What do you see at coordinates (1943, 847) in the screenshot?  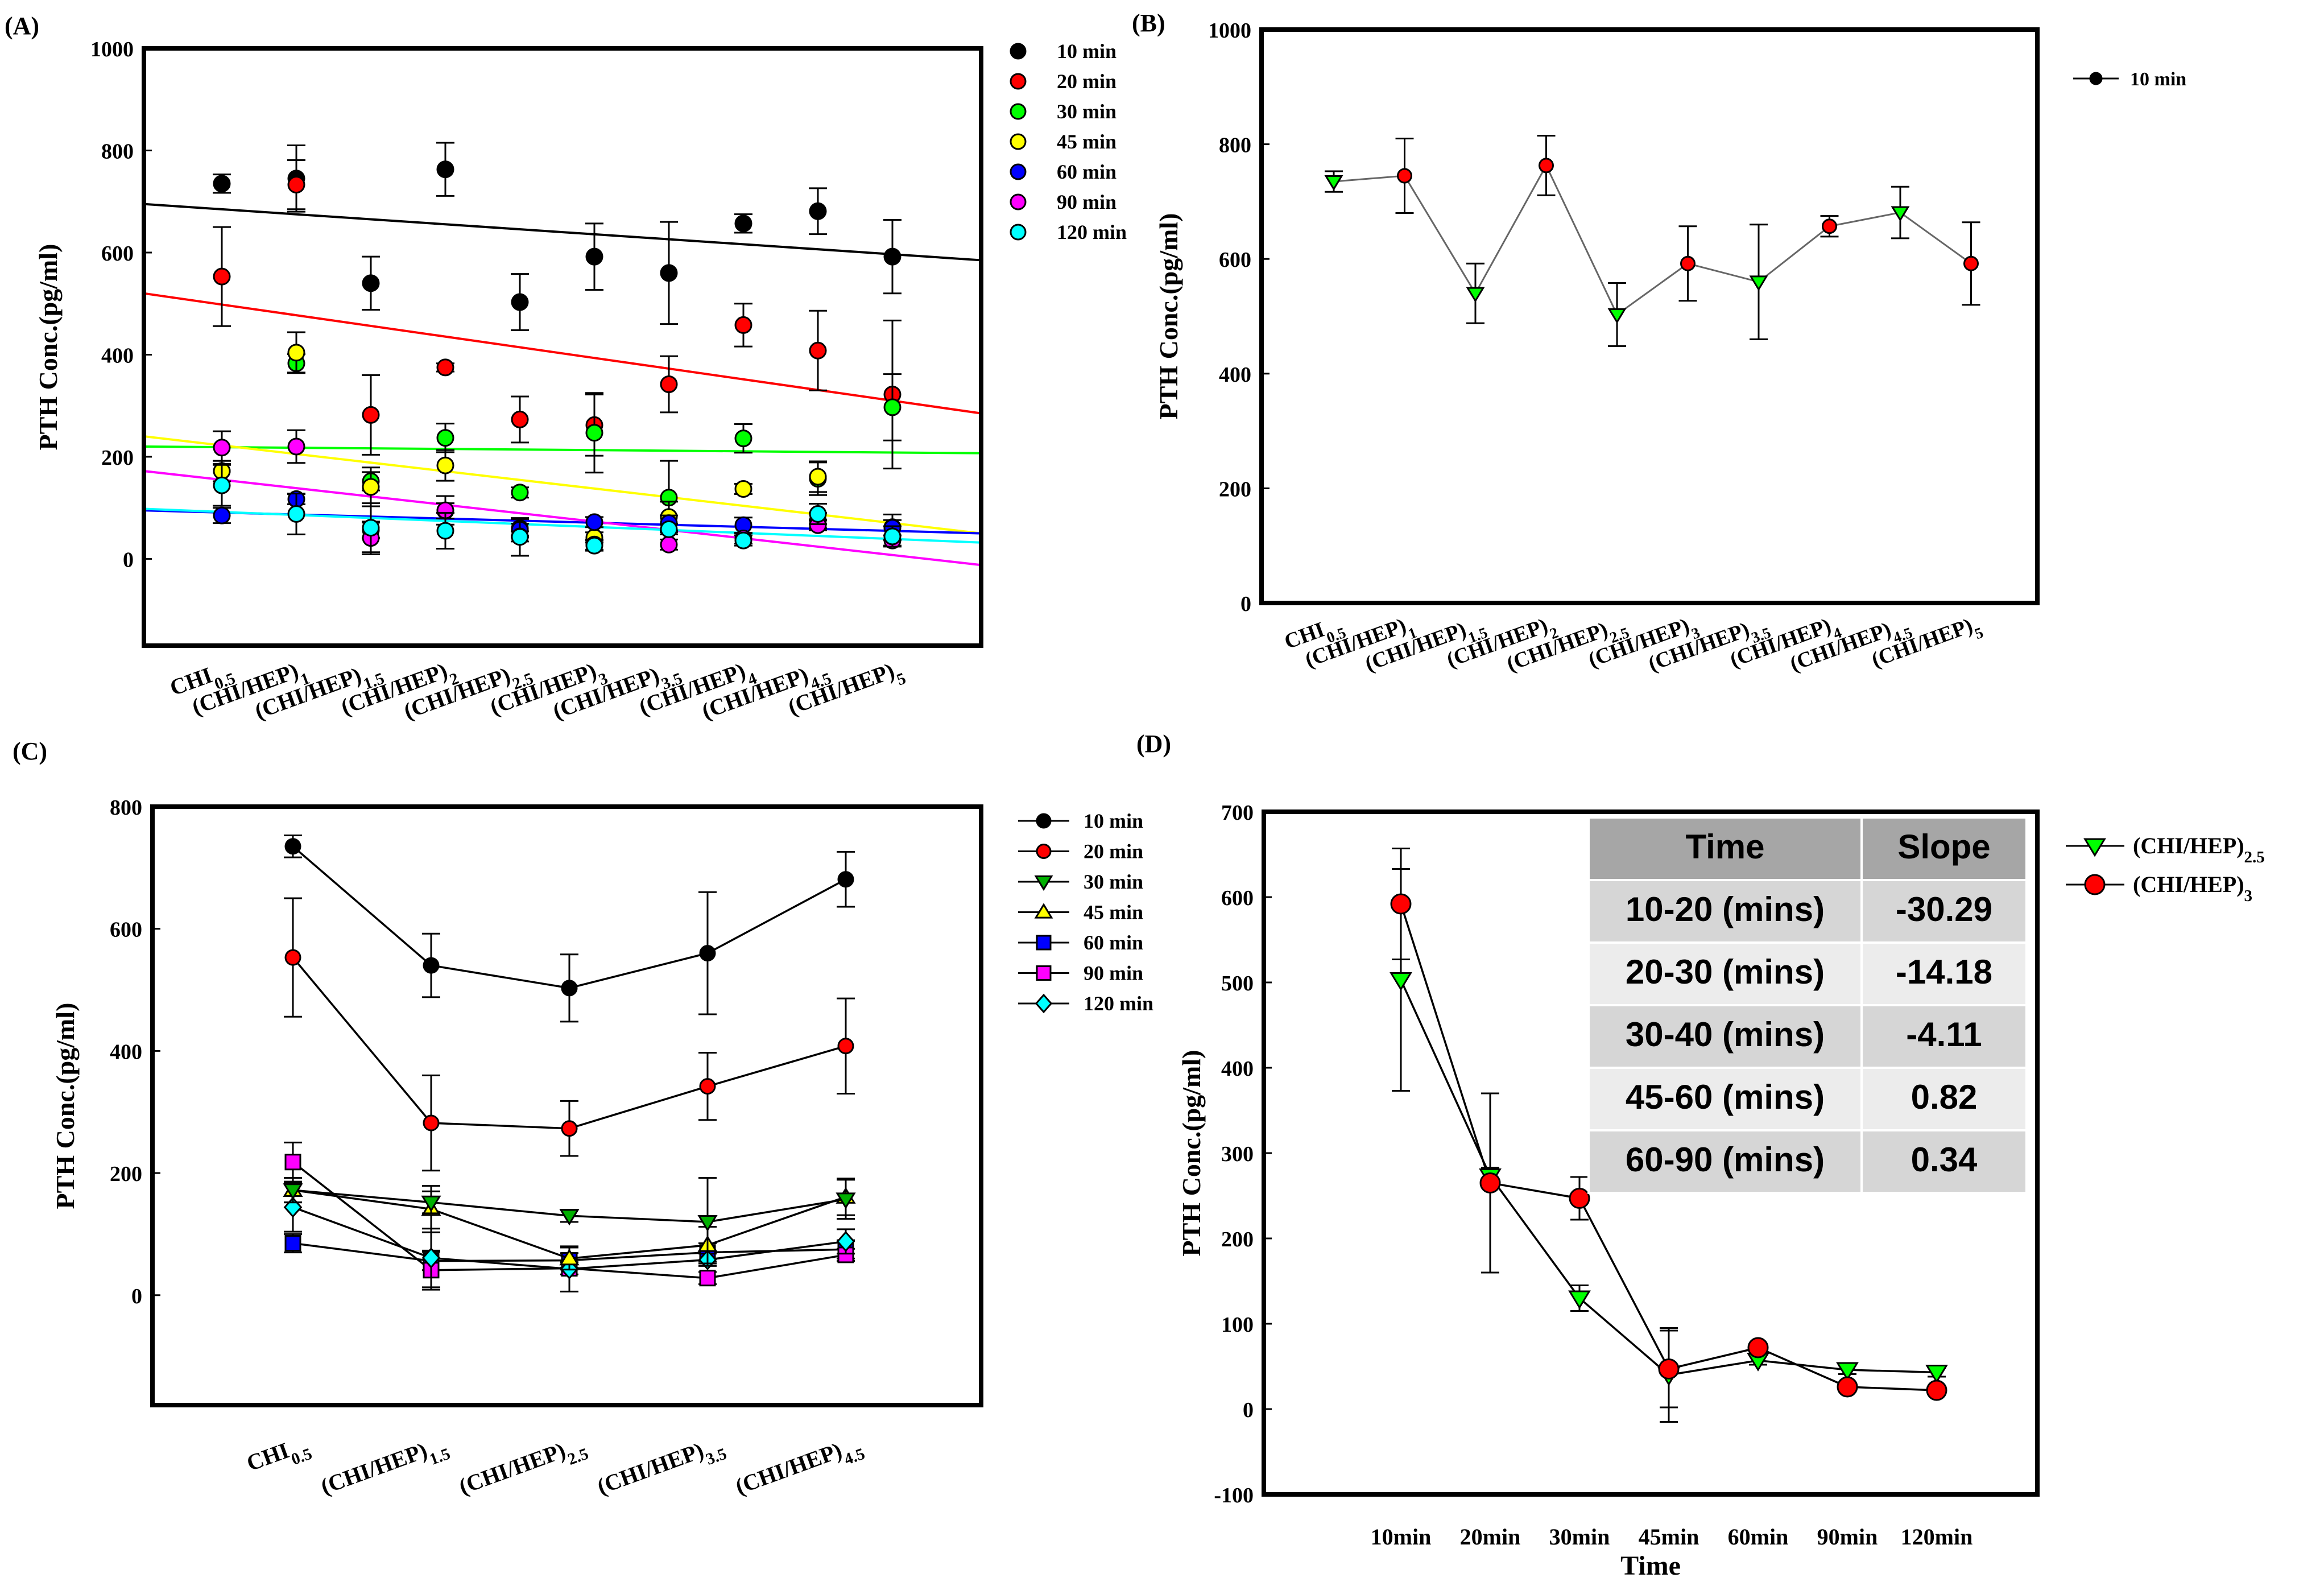 I see `table-header: Slope` at bounding box center [1943, 847].